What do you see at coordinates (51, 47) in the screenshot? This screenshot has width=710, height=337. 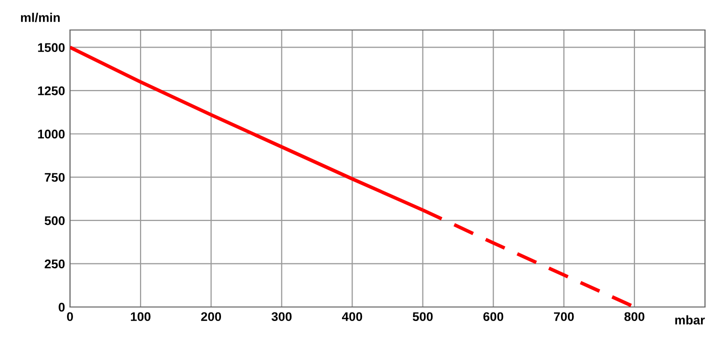 I see `y-tick-label: 1500` at bounding box center [51, 47].